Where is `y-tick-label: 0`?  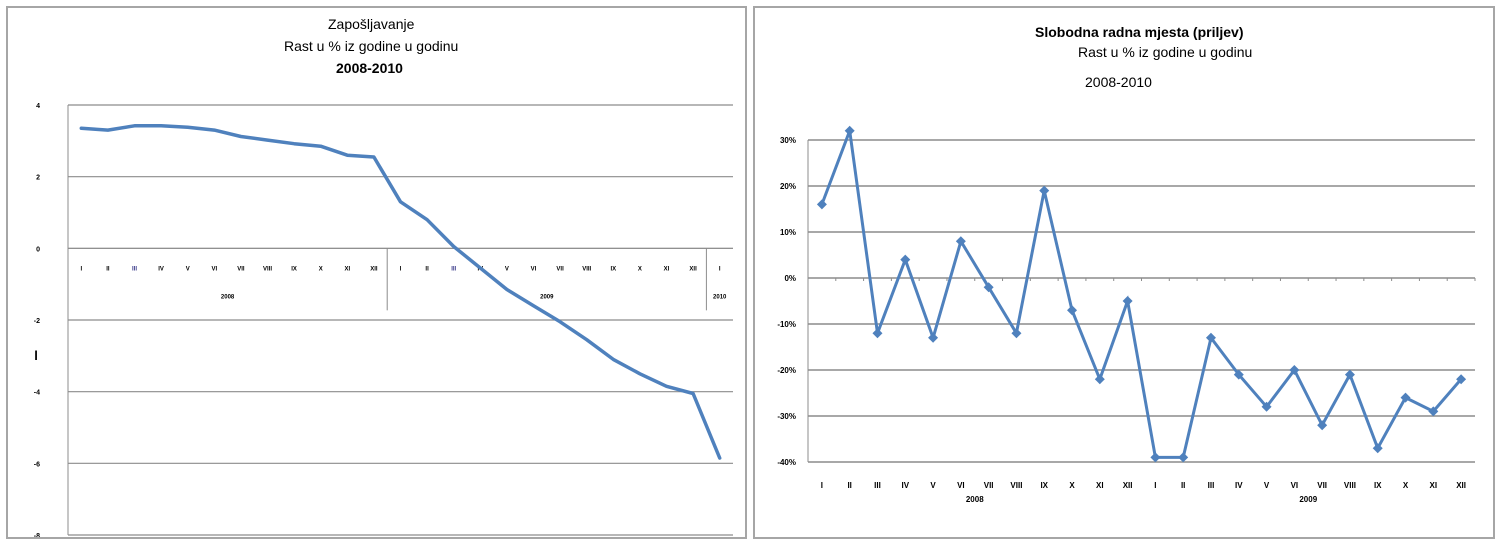 y-tick-label: 0 is located at coordinates (38, 249).